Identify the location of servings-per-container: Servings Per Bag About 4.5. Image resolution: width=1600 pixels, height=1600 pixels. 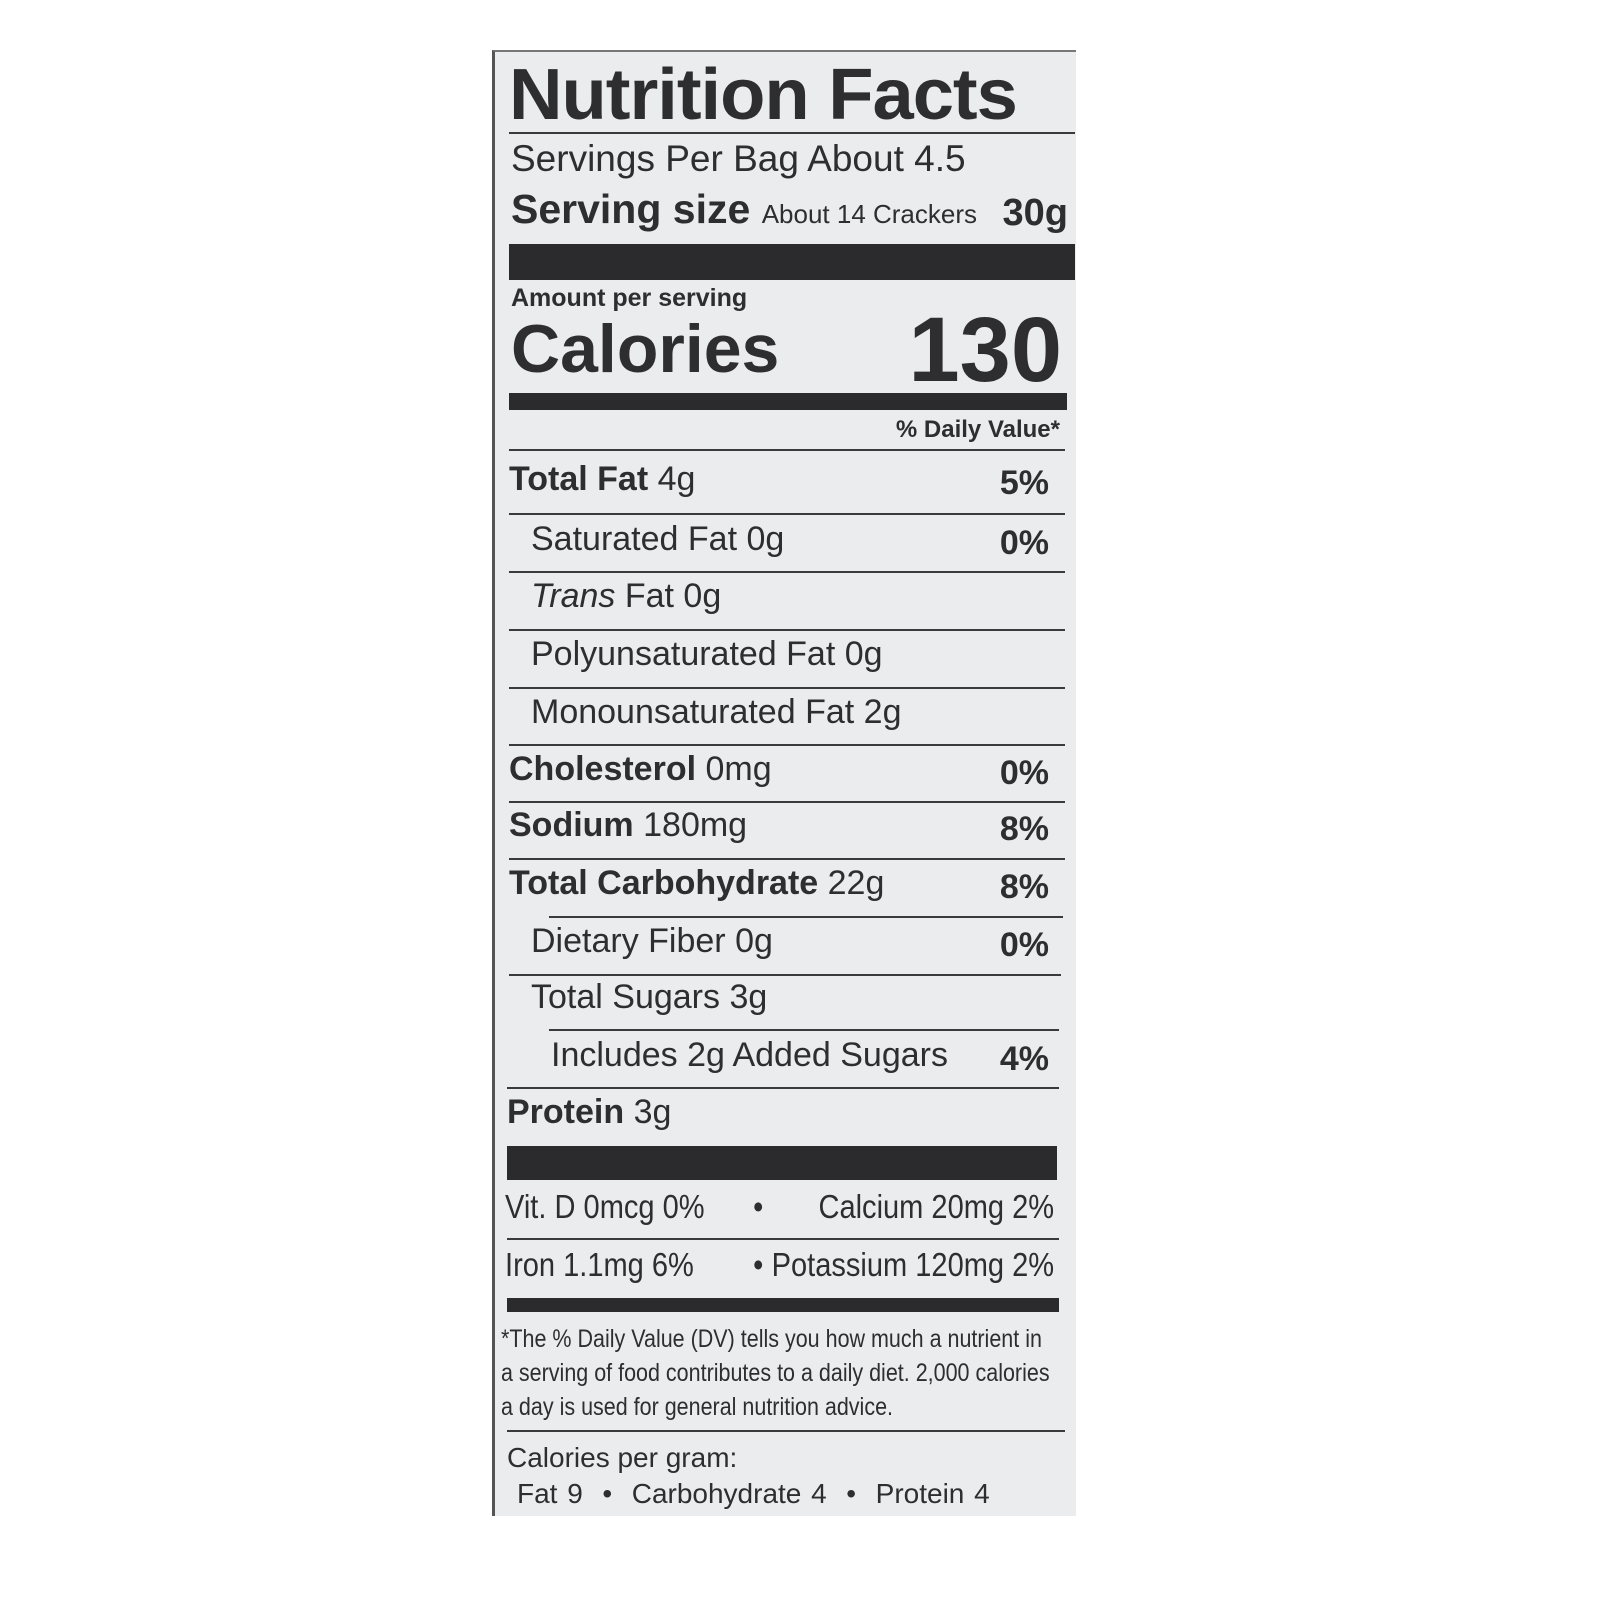
(738, 158).